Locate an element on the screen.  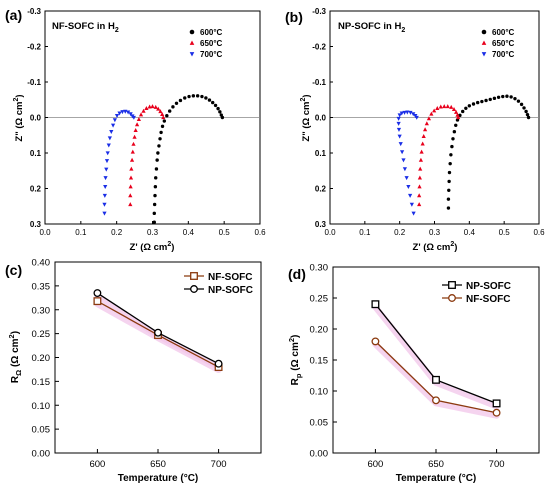
legend-b: 600°C 650°C 700°C is located at coordinates (498, 43).